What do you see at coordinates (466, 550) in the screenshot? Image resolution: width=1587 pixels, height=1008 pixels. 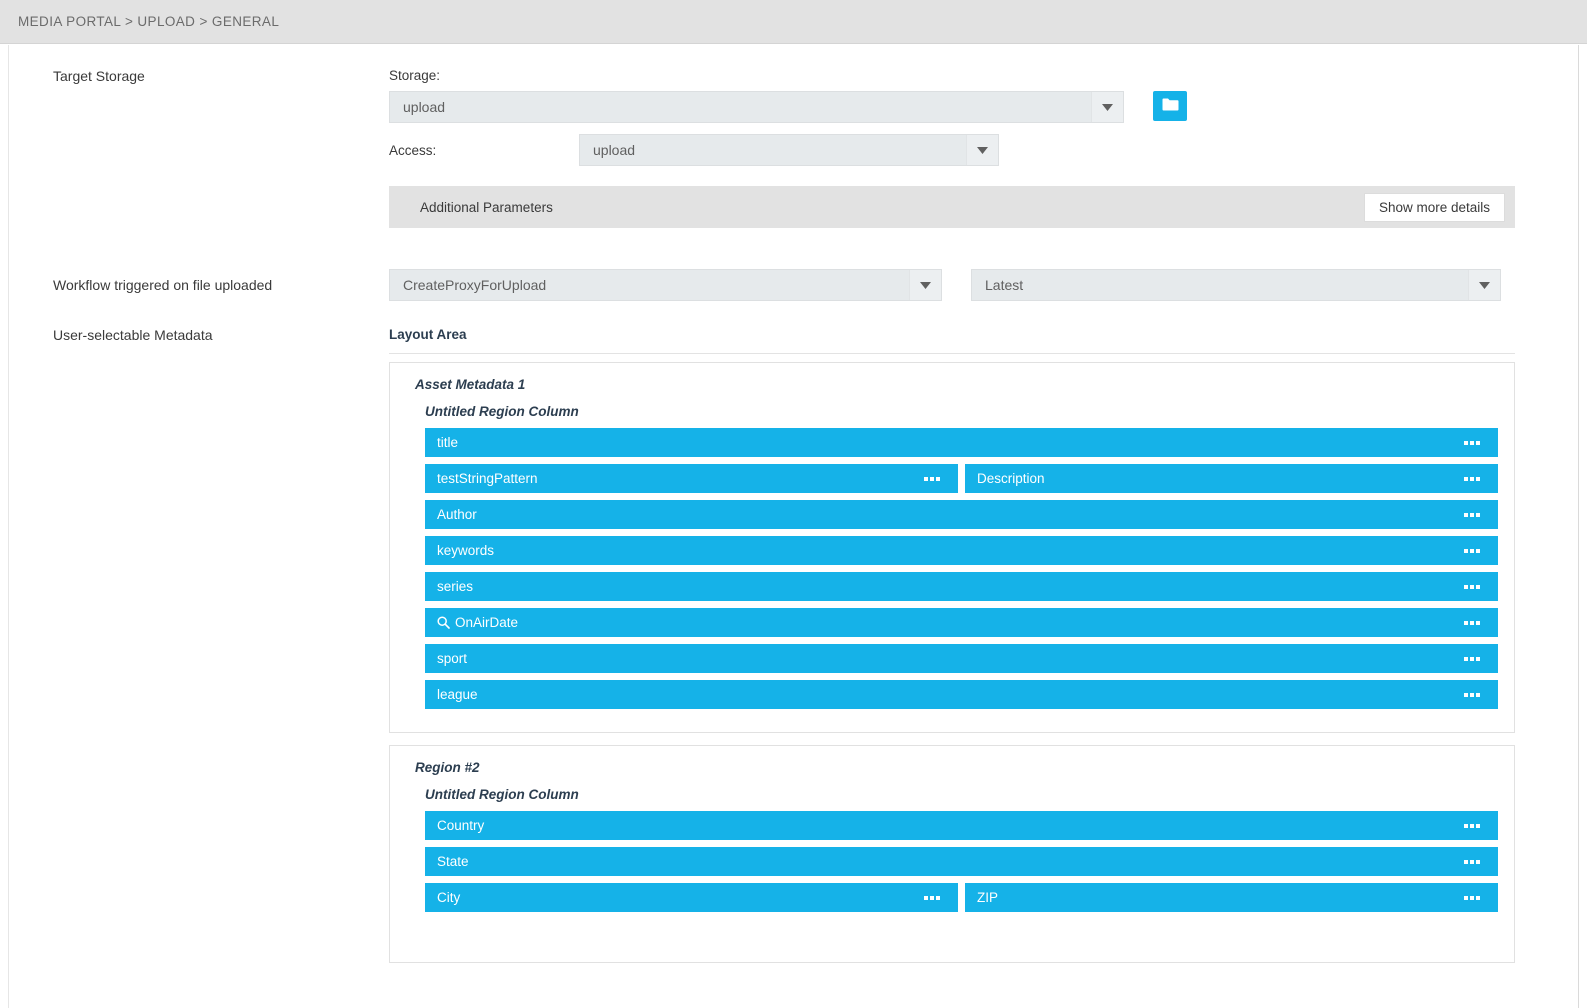 I see `metadata-field-name: keywords` at bounding box center [466, 550].